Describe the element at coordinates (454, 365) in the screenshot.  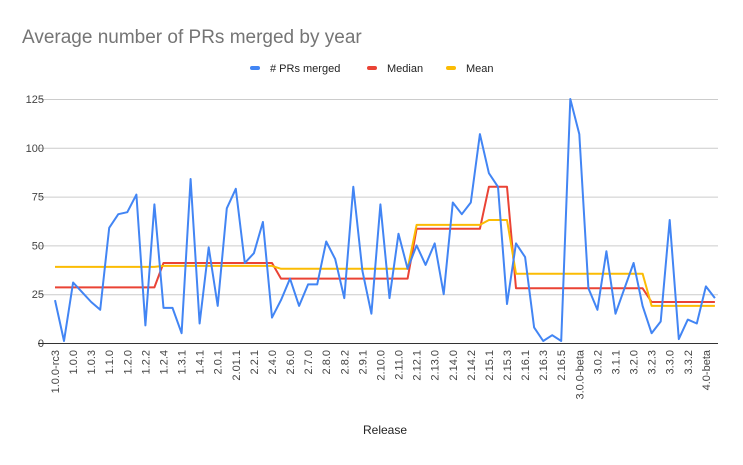
I see `x-tick-label: 2.14.0` at that location.